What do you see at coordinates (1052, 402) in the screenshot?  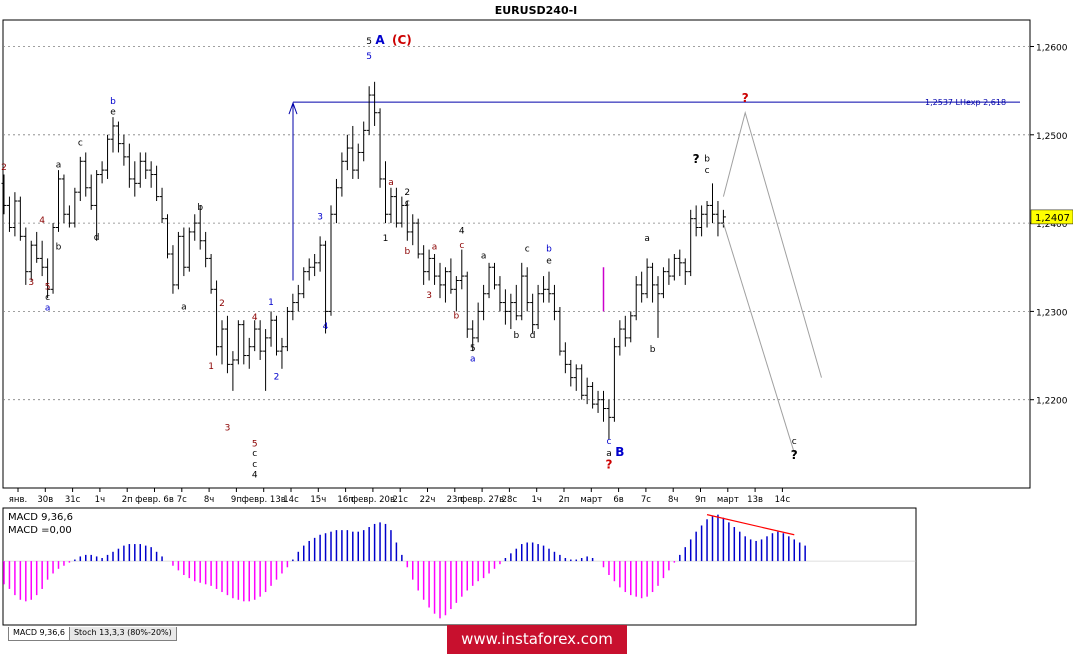 I see `price-tick-label: 1,2200` at bounding box center [1052, 402].